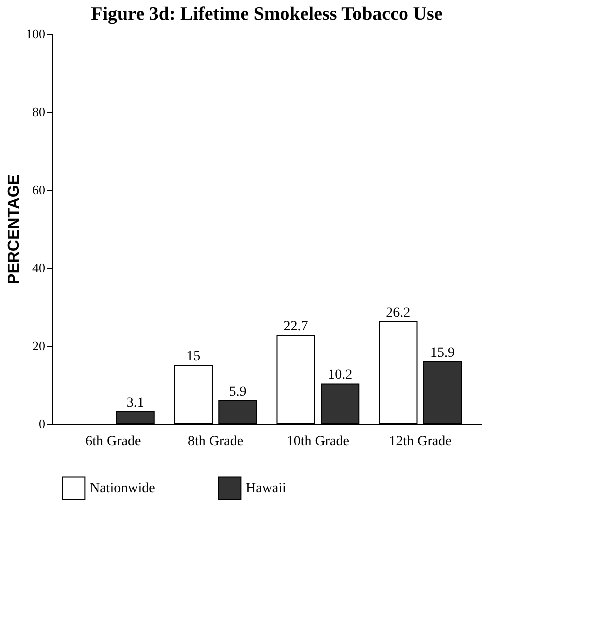  Describe the element at coordinates (216, 442) in the screenshot. I see `x-tick-label: 8th Grade` at that location.